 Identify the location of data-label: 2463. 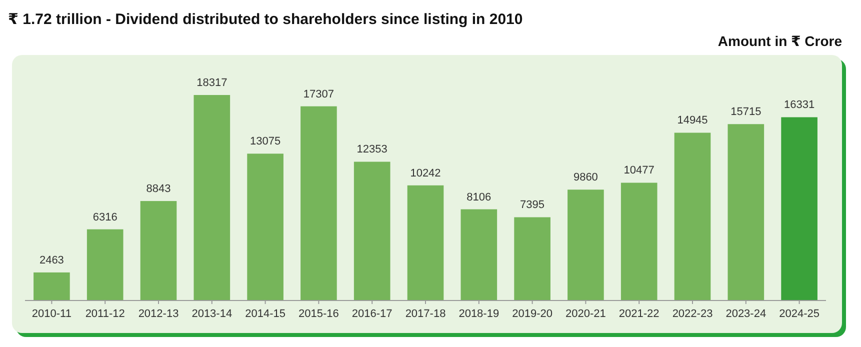
(51, 260).